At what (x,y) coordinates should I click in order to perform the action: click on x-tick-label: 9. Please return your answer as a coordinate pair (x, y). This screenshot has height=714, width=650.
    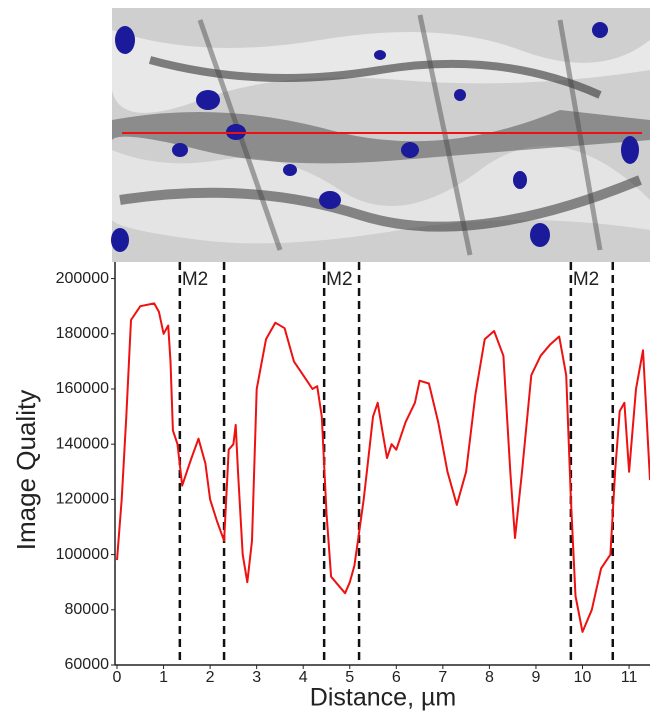
    Looking at the image, I should click on (535, 677).